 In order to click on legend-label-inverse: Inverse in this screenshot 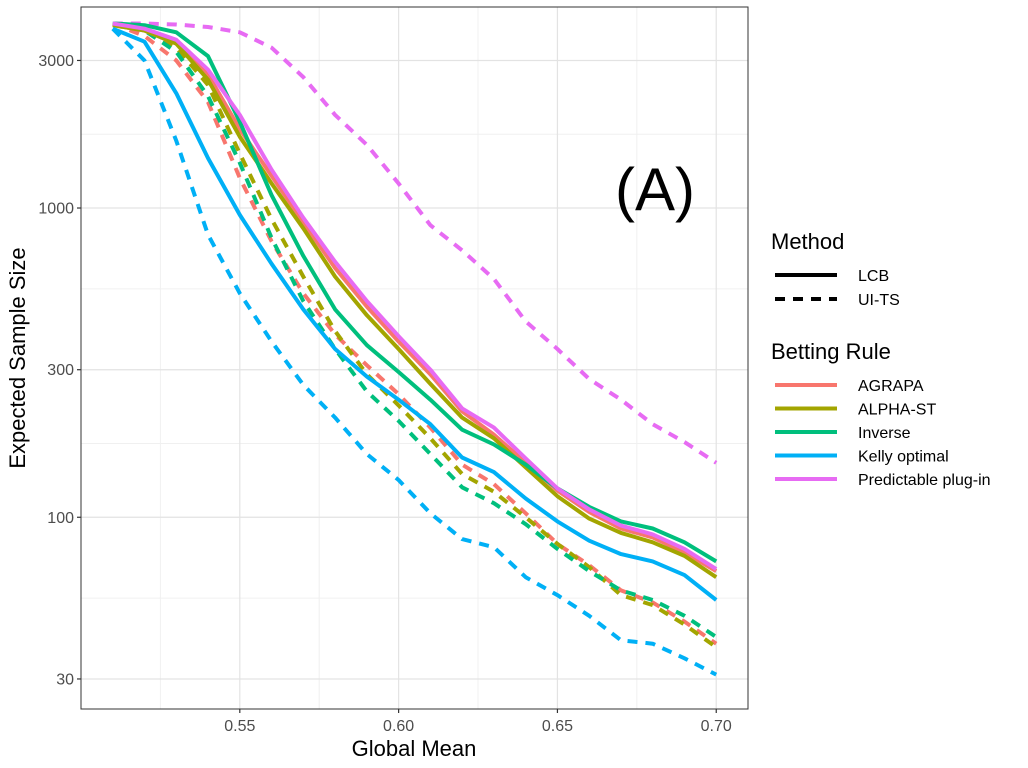, I will do `click(884, 433)`.